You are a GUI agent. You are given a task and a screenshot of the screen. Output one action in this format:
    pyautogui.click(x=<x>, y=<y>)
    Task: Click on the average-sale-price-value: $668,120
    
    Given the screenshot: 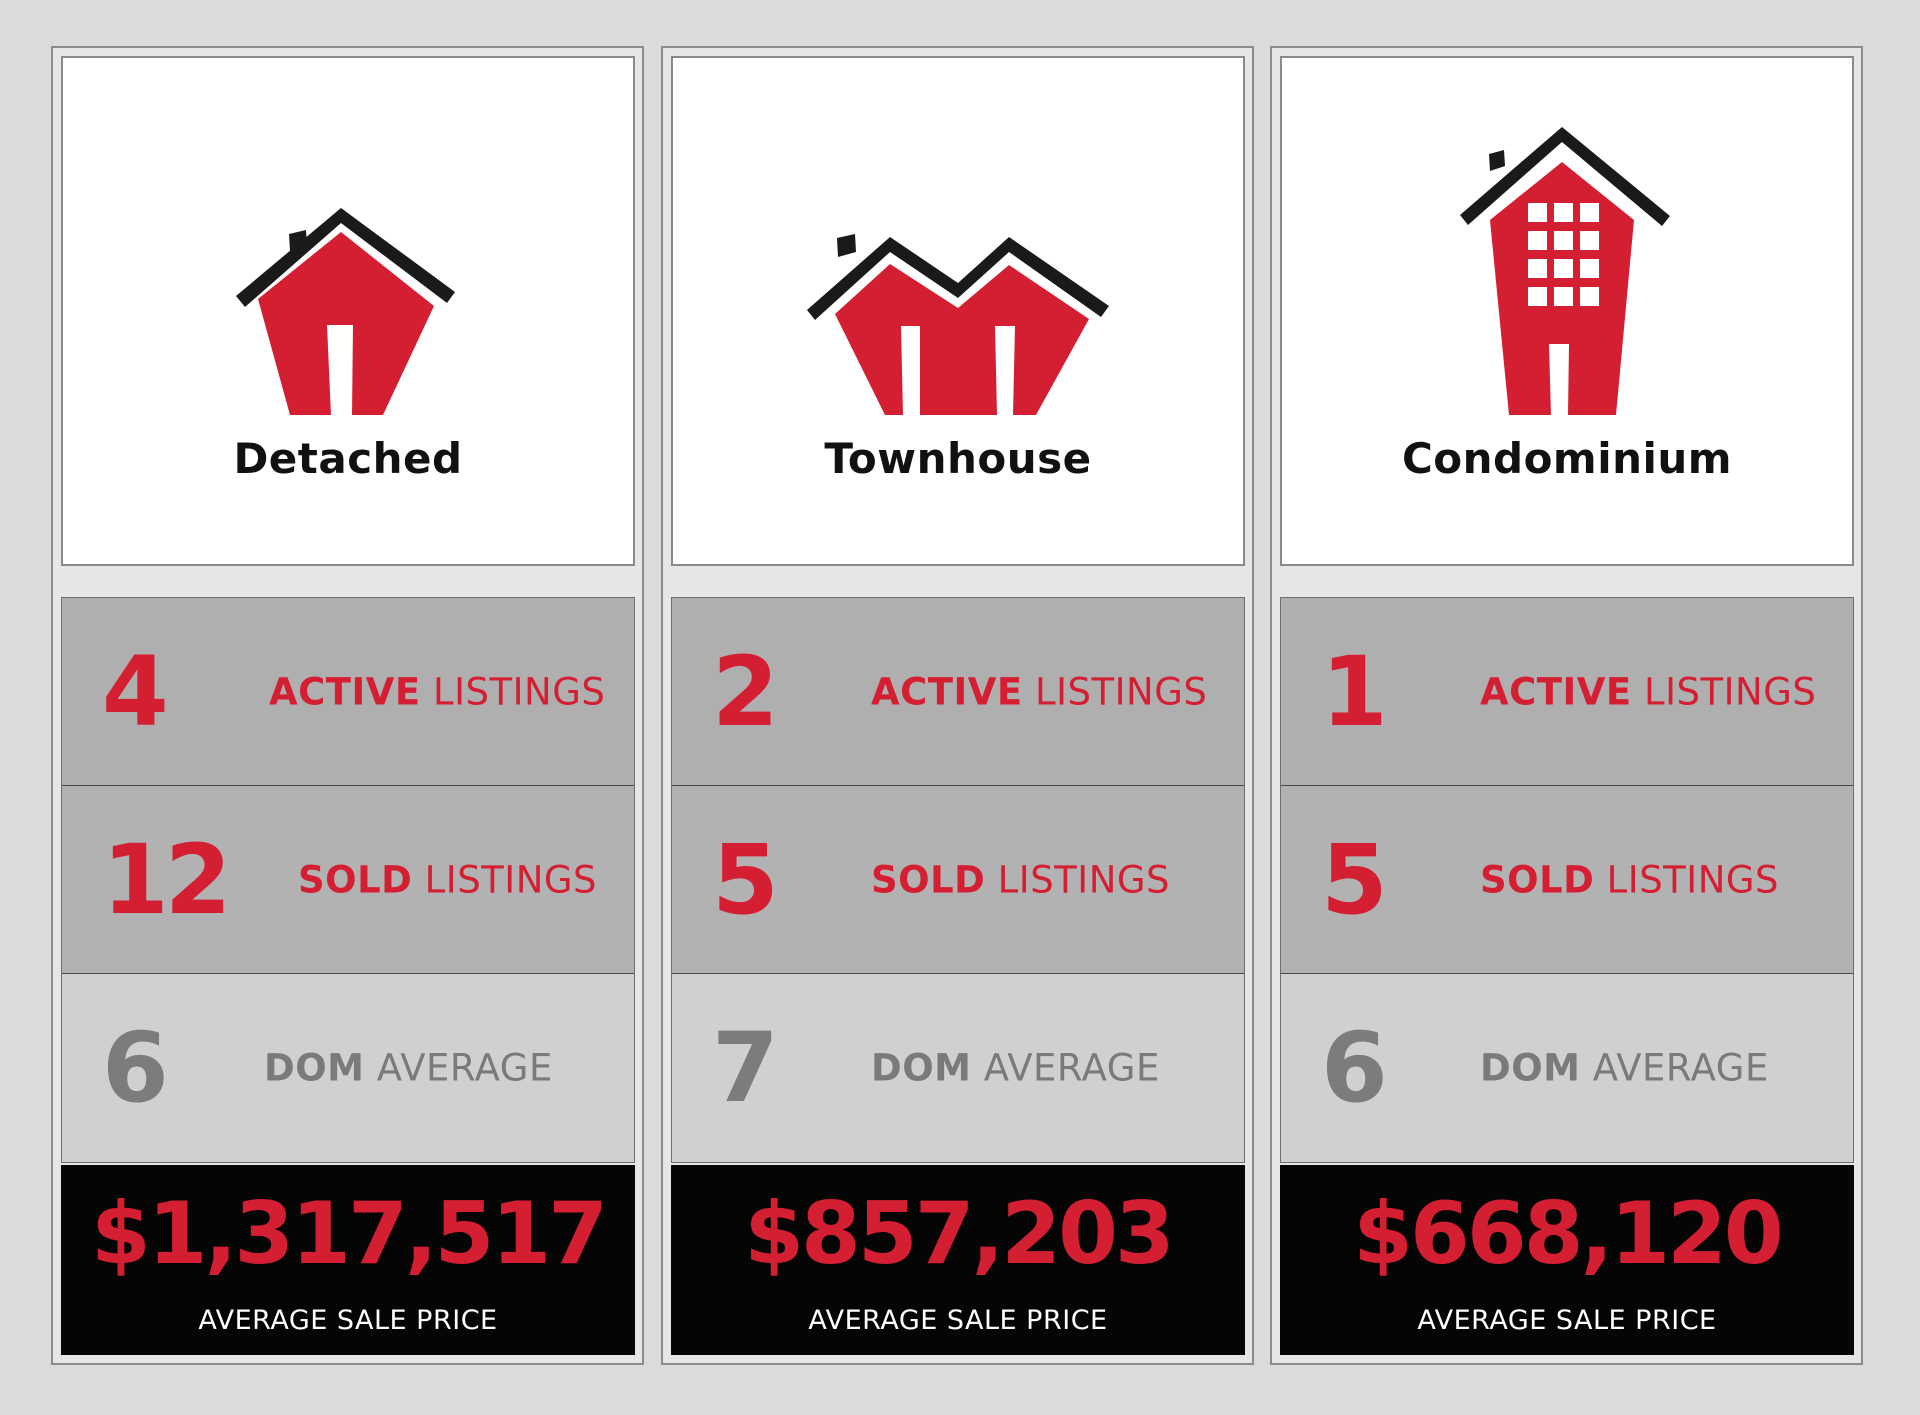 What is the action you would take?
    pyautogui.click(x=1568, y=1234)
    